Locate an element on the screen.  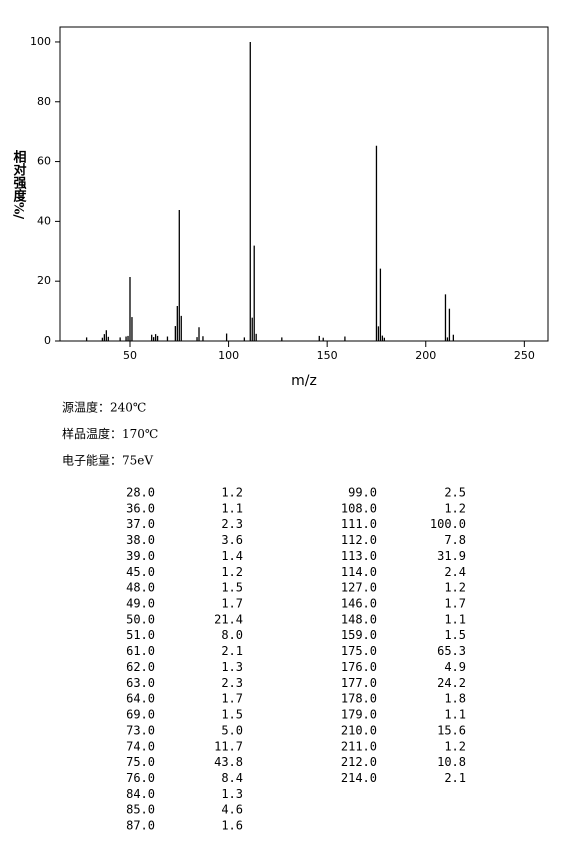
table-mz: 111.0 is located at coordinates (359, 524).